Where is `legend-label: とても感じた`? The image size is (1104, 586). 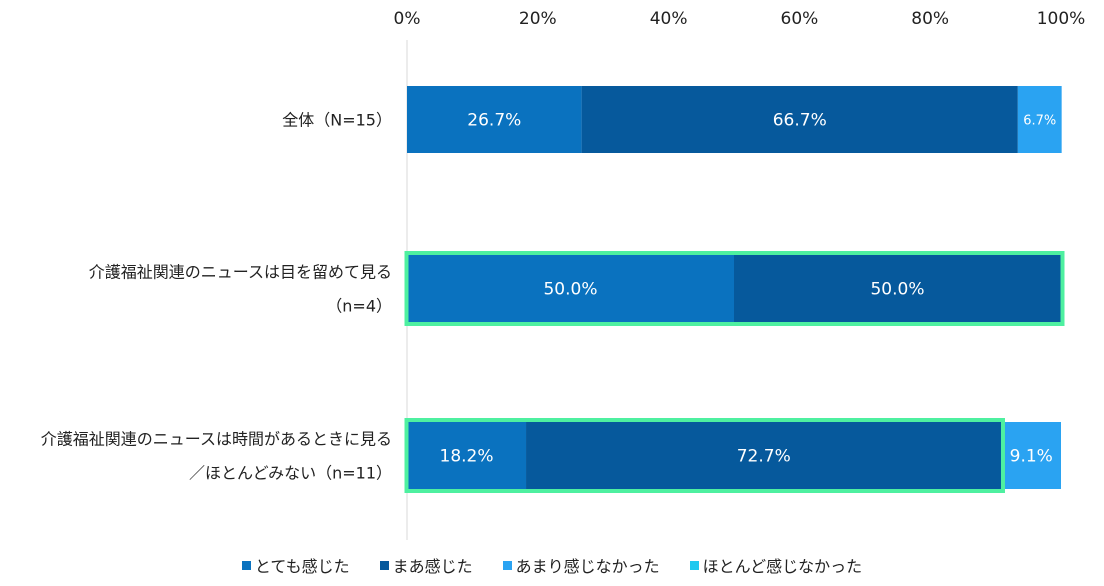 legend-label: とても感じた is located at coordinates (302, 566).